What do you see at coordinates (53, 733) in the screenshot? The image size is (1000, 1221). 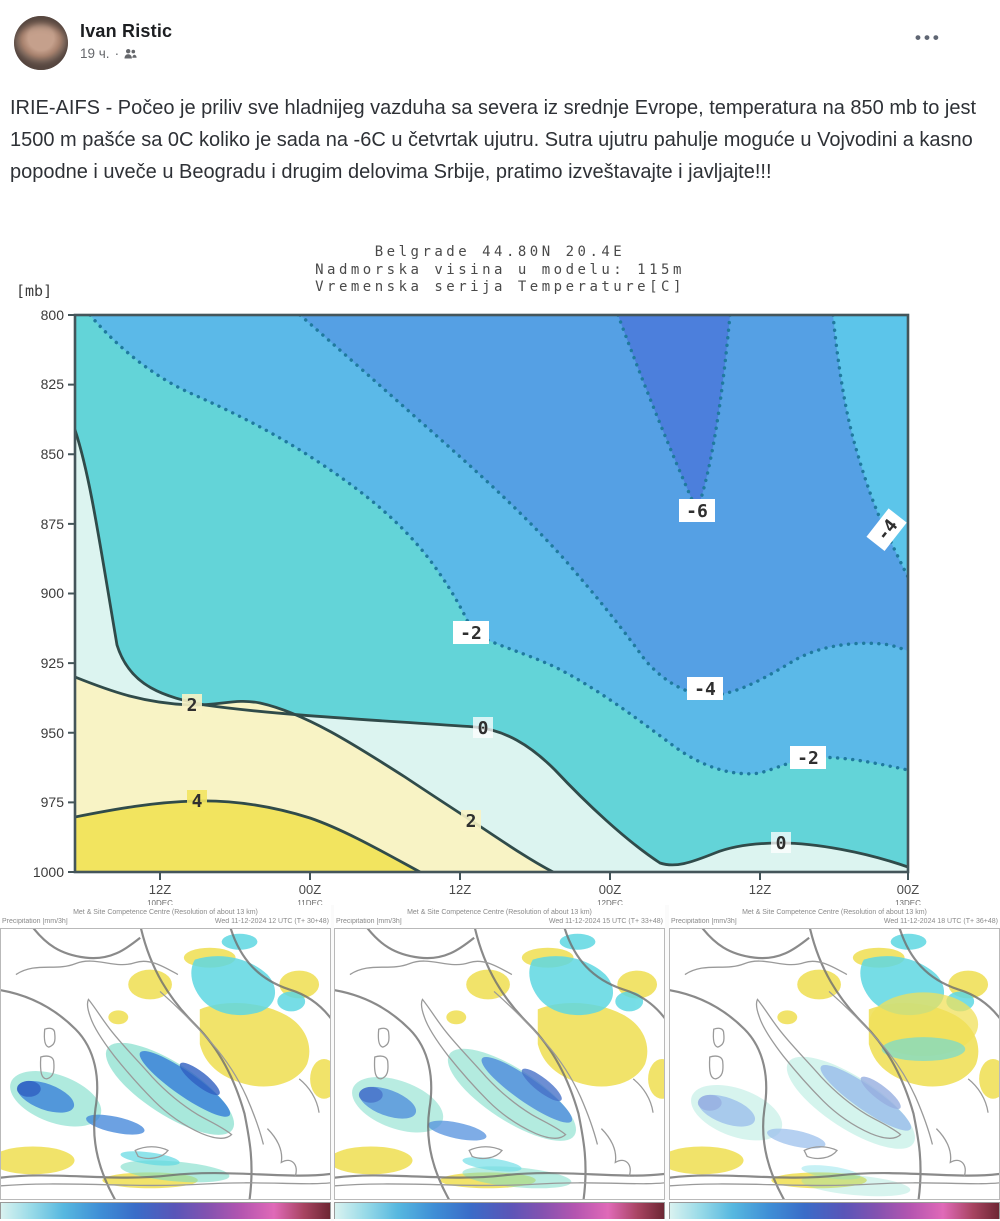 I see `y-tick: 950` at bounding box center [53, 733].